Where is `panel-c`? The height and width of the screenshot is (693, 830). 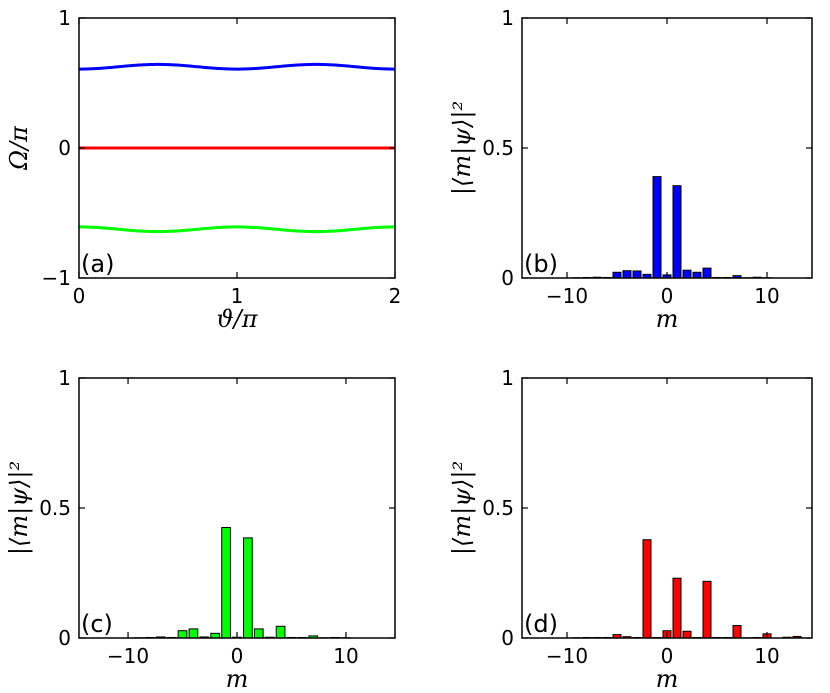 panel-c is located at coordinates (237, 508).